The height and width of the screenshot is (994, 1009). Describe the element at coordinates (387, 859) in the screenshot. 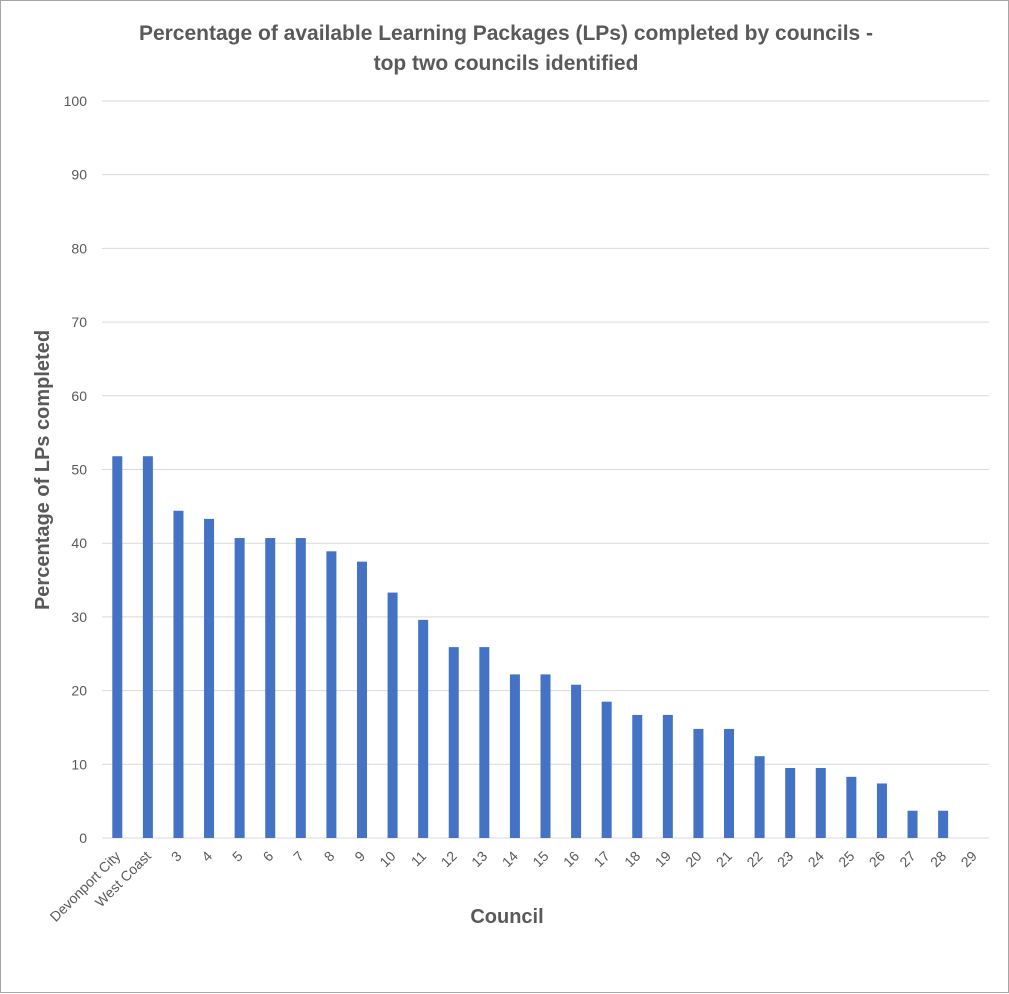

I see `x-tick-label: 10` at that location.